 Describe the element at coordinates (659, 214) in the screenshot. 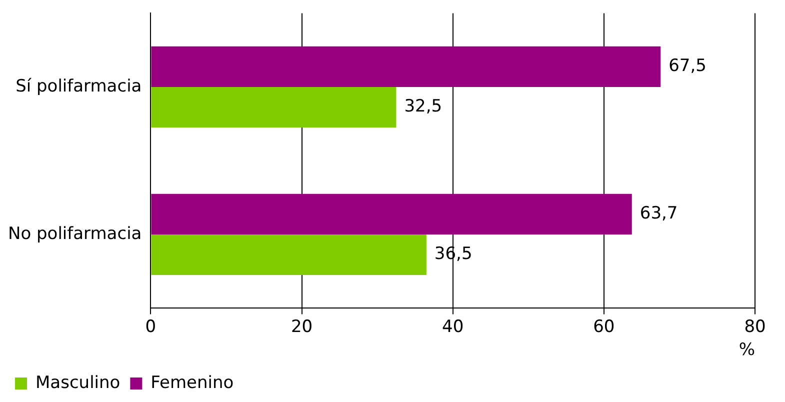

I see `data-label: 63,7` at that location.